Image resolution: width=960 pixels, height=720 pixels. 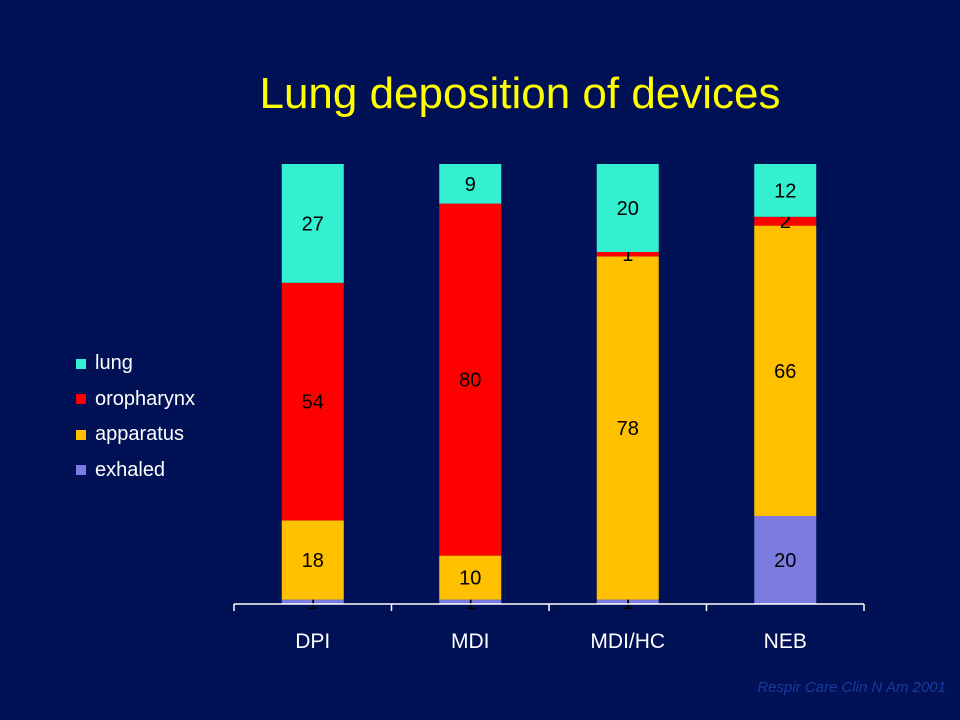 I want to click on bar-apparatus-dpi, so click(x=312, y=560).